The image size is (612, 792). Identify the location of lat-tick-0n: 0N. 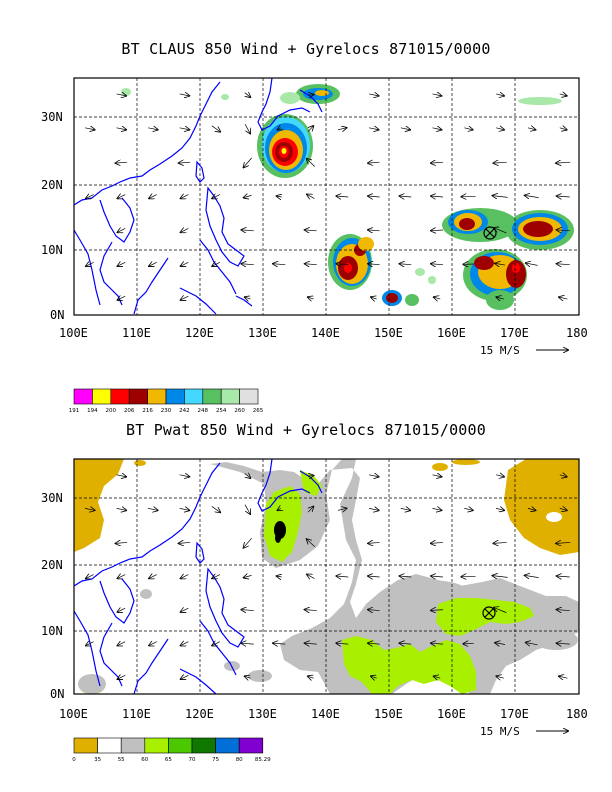
(57, 315).